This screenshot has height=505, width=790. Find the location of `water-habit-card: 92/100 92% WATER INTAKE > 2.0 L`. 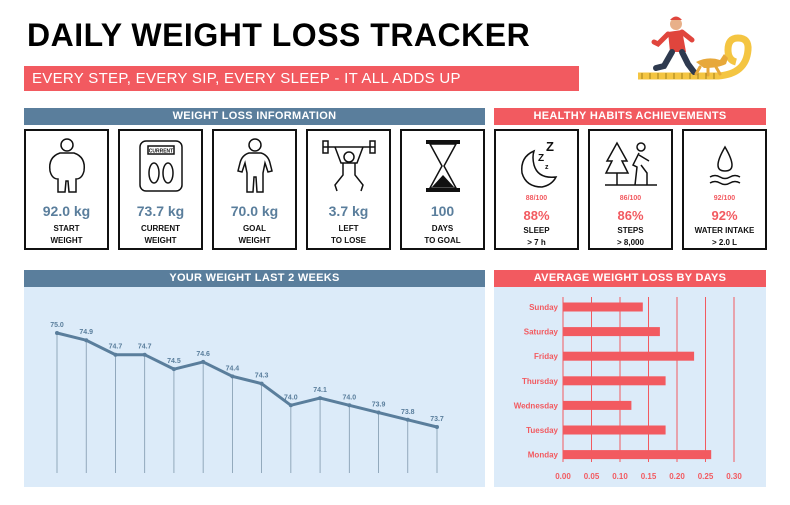

water-habit-card: 92/100 92% WATER INTAKE > 2.0 L is located at coordinates (724, 189).